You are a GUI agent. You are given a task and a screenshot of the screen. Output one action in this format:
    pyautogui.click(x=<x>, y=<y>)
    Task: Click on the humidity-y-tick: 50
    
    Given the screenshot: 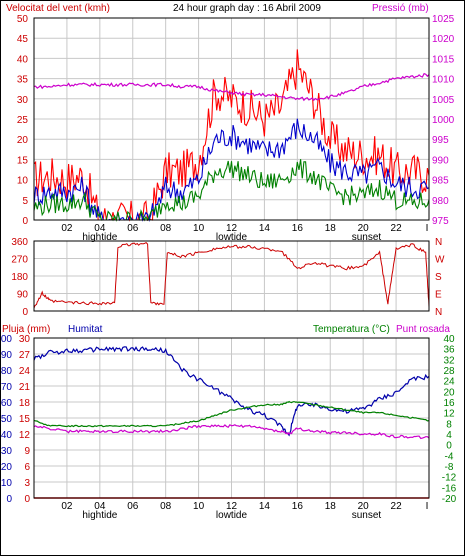 What is the action you would take?
    pyautogui.click(x=6, y=419)
    